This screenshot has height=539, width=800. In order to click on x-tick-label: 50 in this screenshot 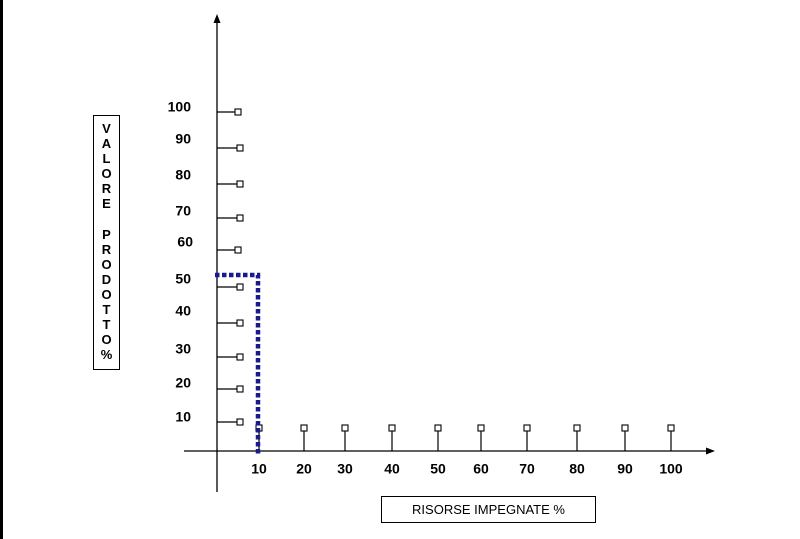, I will do `click(438, 469)`.